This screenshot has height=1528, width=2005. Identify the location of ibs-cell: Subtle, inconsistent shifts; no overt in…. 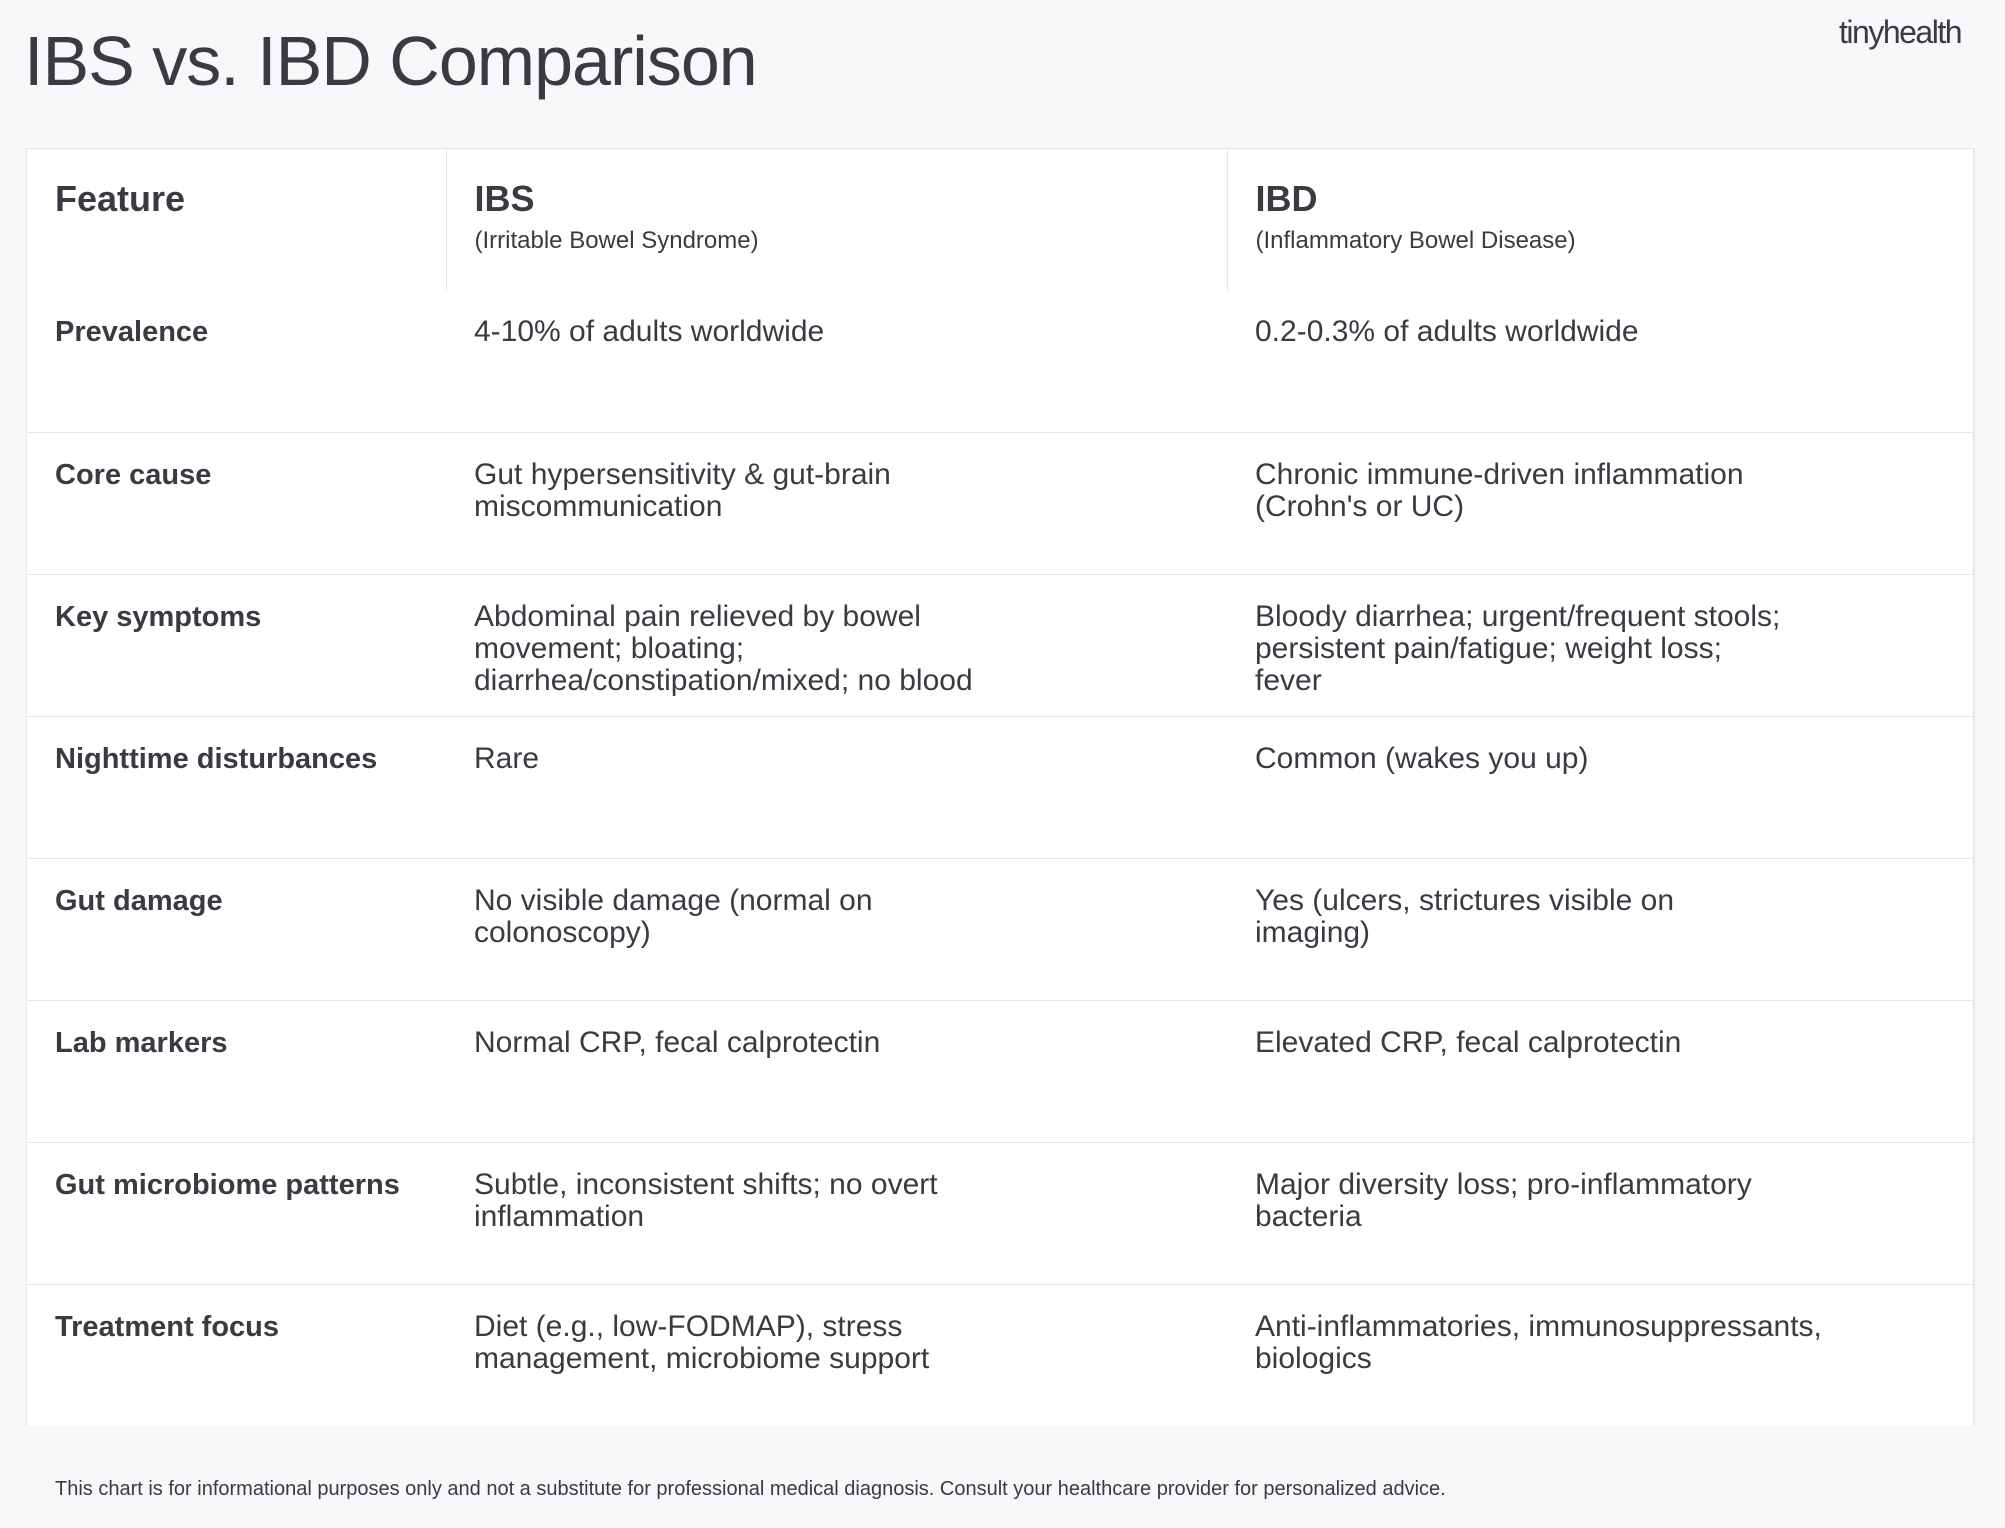
(836, 1213).